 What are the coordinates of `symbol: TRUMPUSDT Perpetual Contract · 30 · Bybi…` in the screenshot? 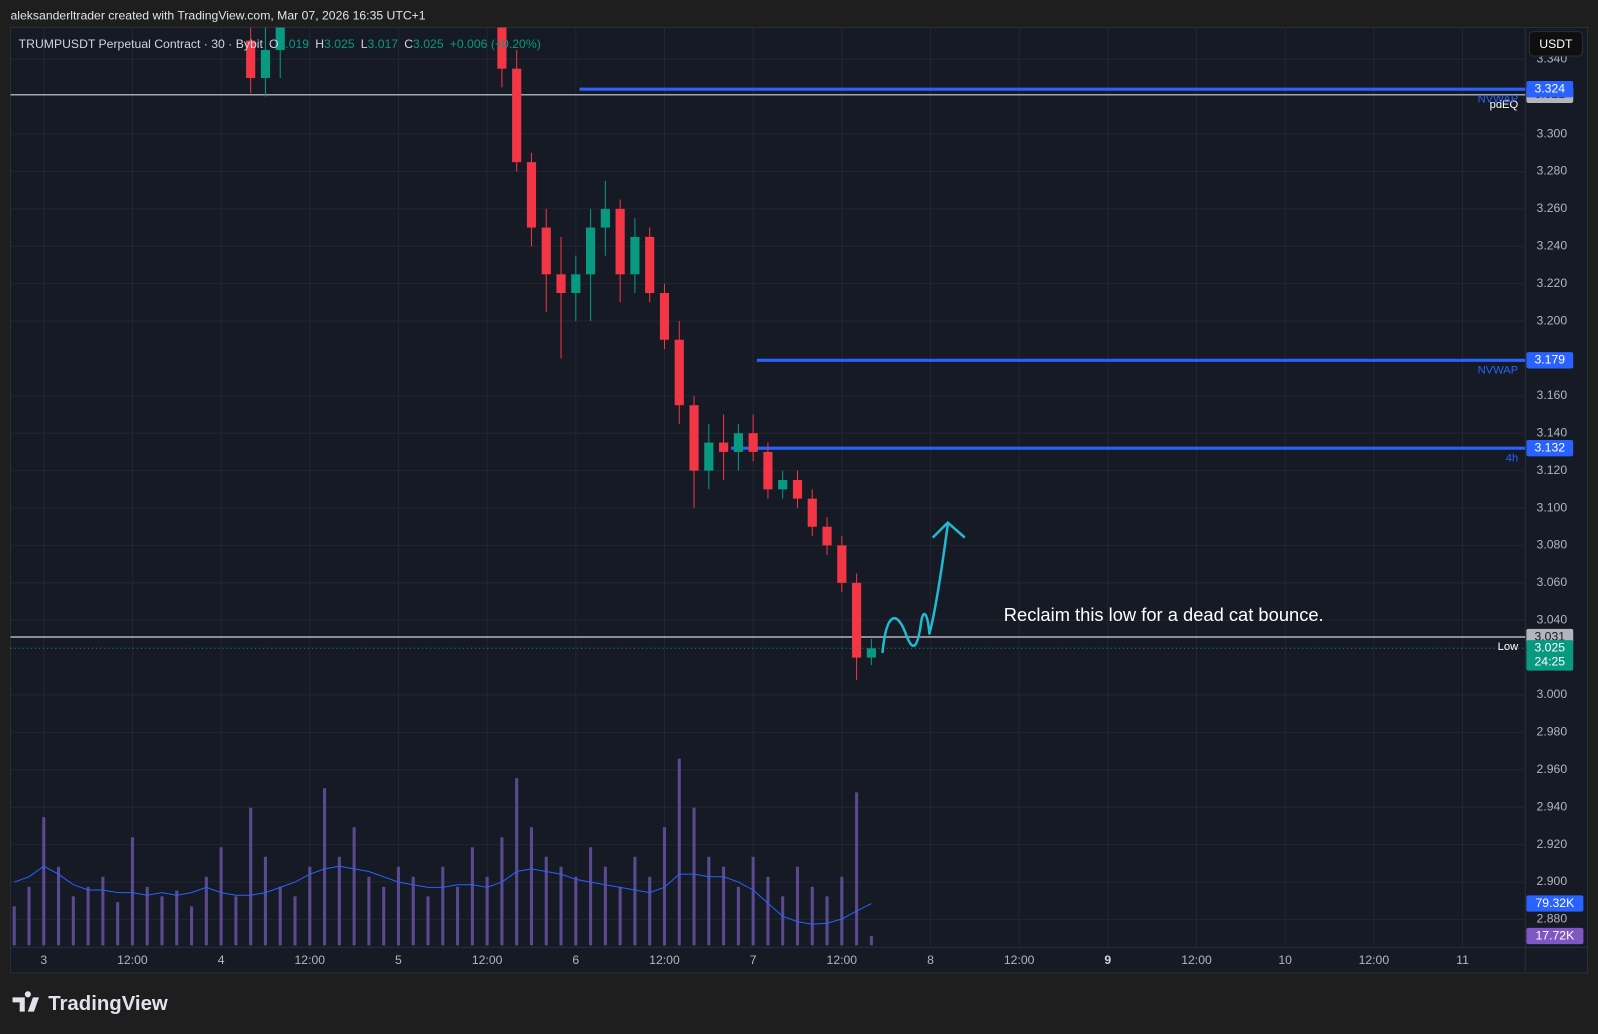 It's located at (141, 44).